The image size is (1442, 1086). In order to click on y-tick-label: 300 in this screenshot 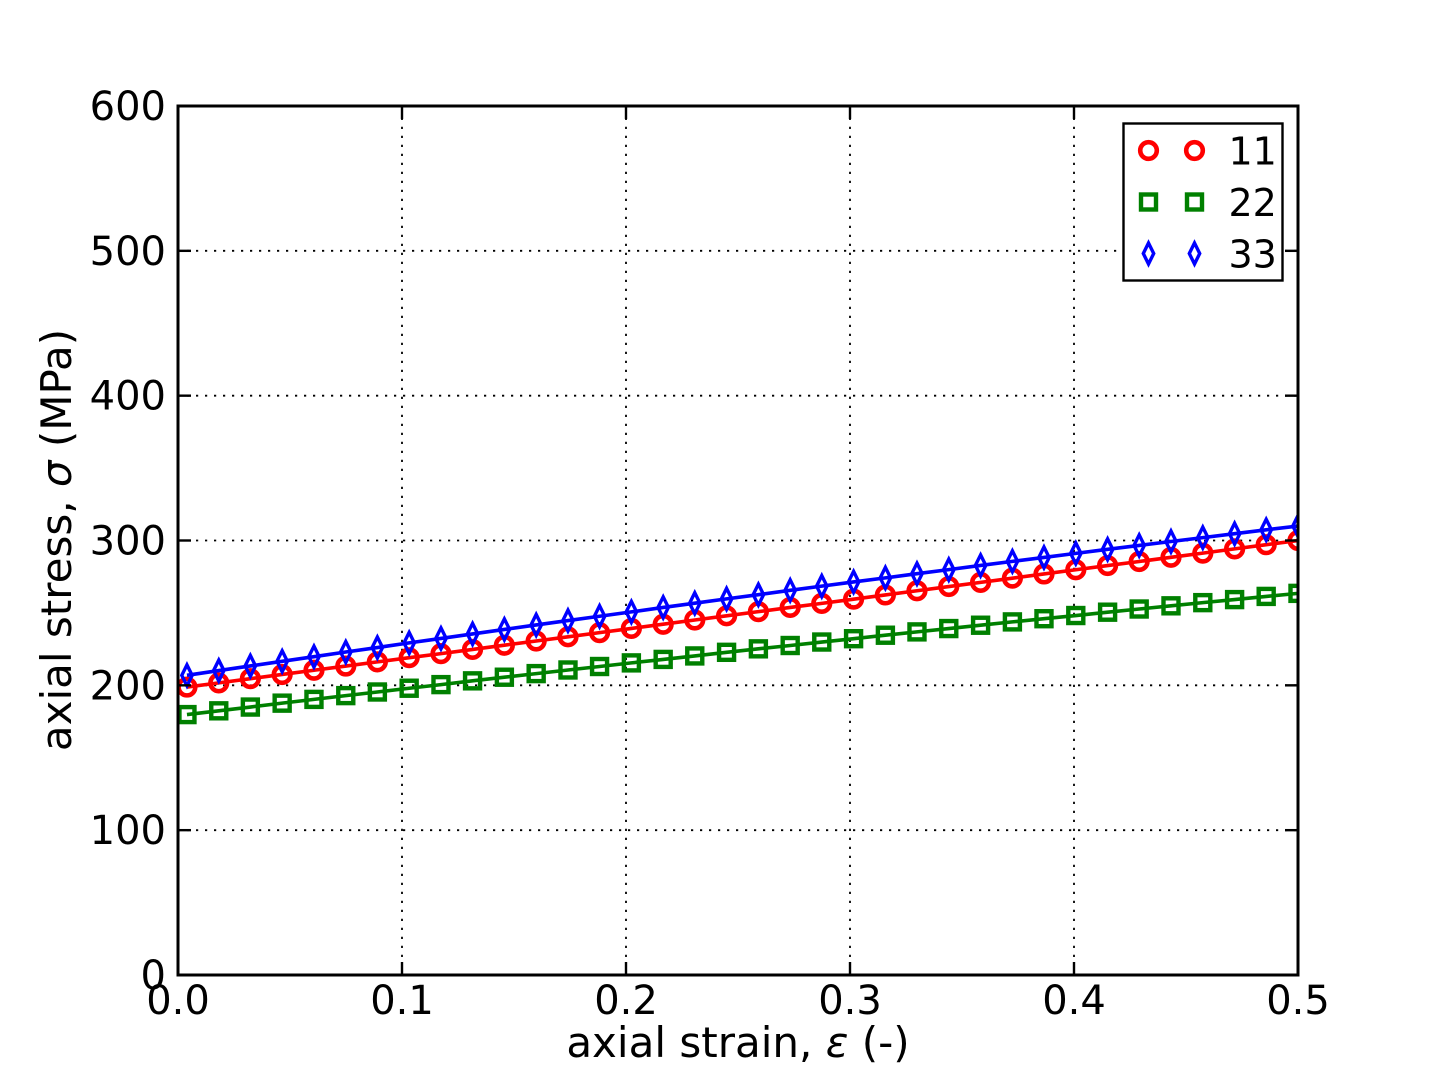, I will do `click(128, 542)`.